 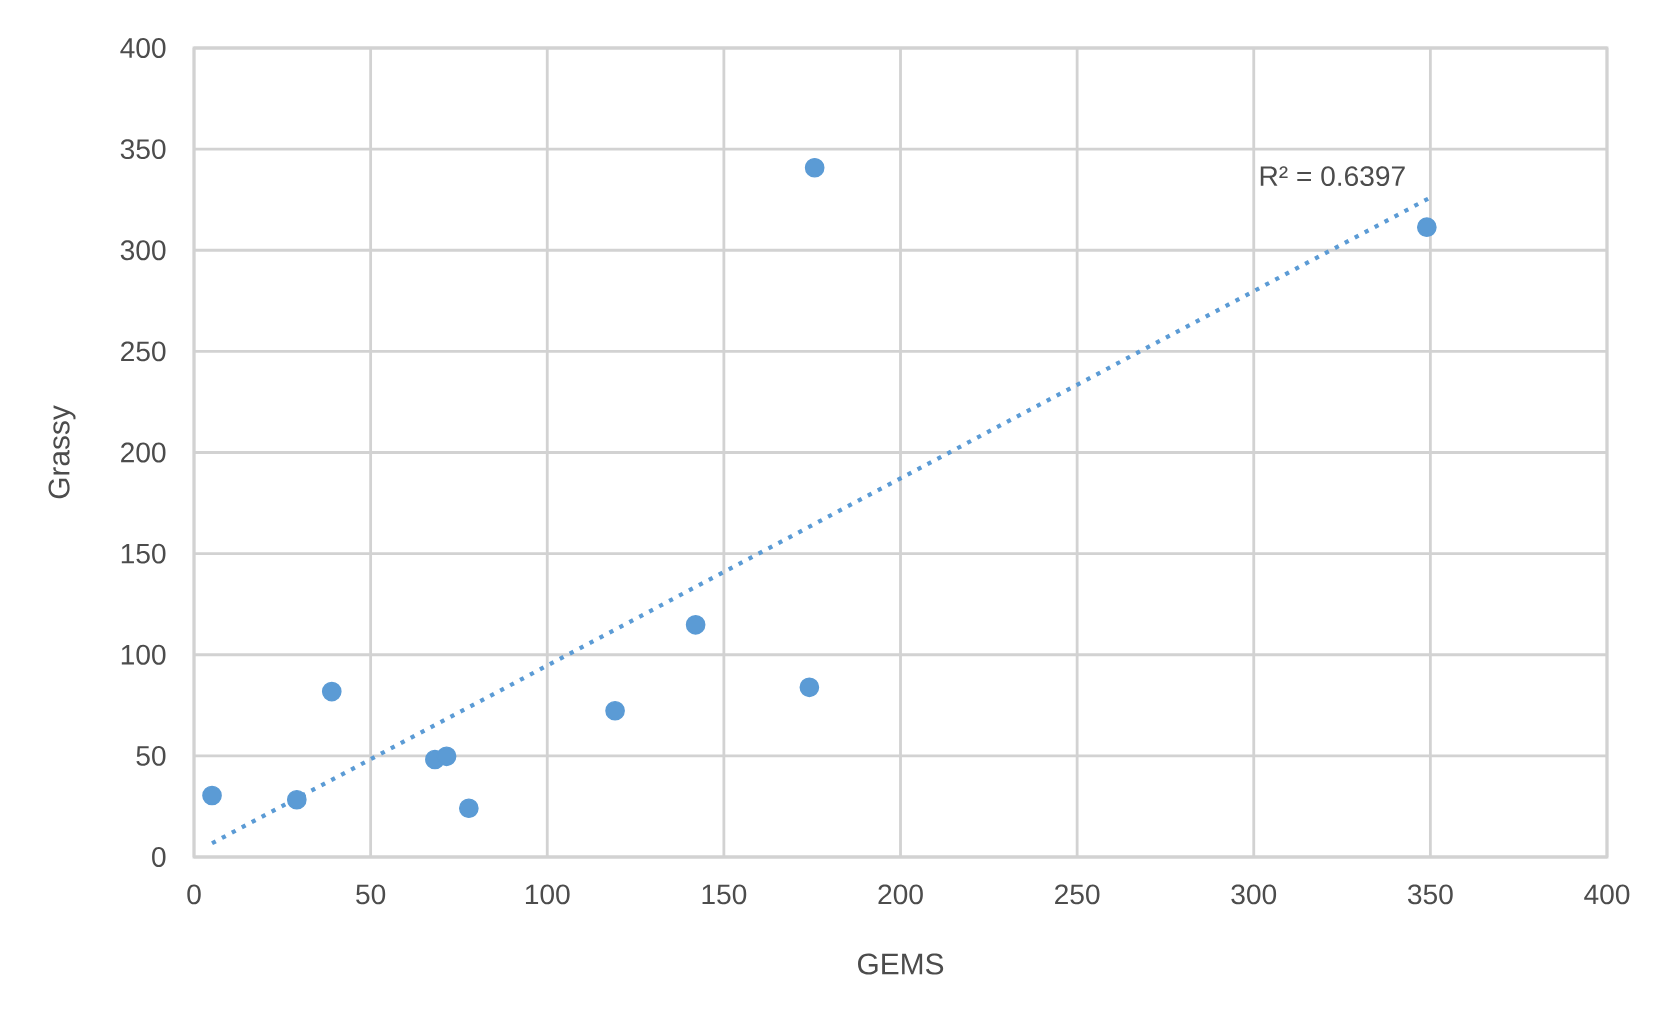 What do you see at coordinates (724, 894) in the screenshot?
I see `x-tick-label: 150` at bounding box center [724, 894].